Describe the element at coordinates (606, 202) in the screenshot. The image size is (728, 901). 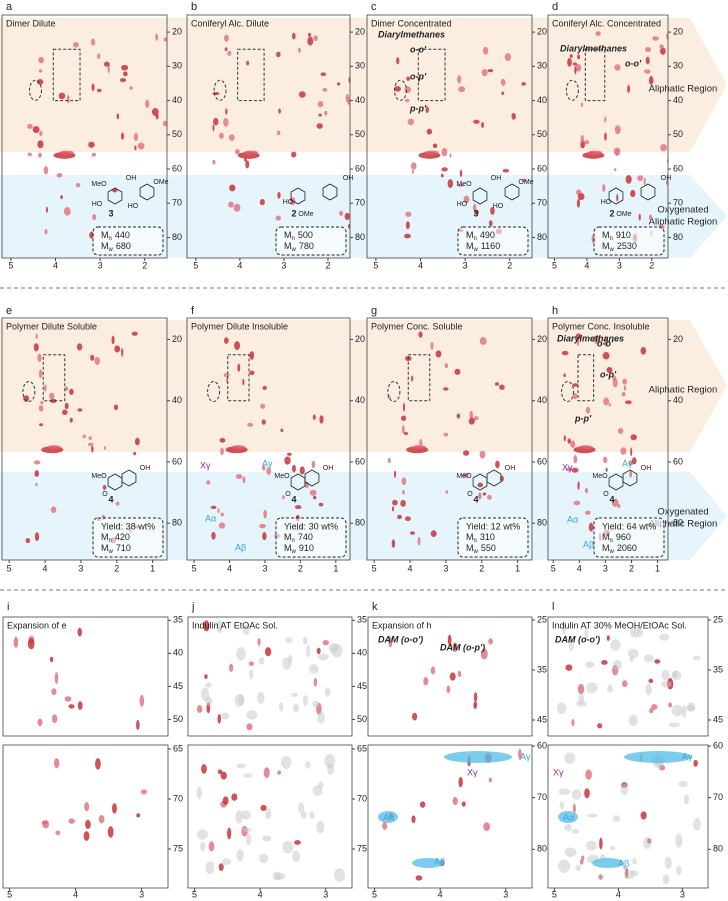
I see `structure-label: HO` at that location.